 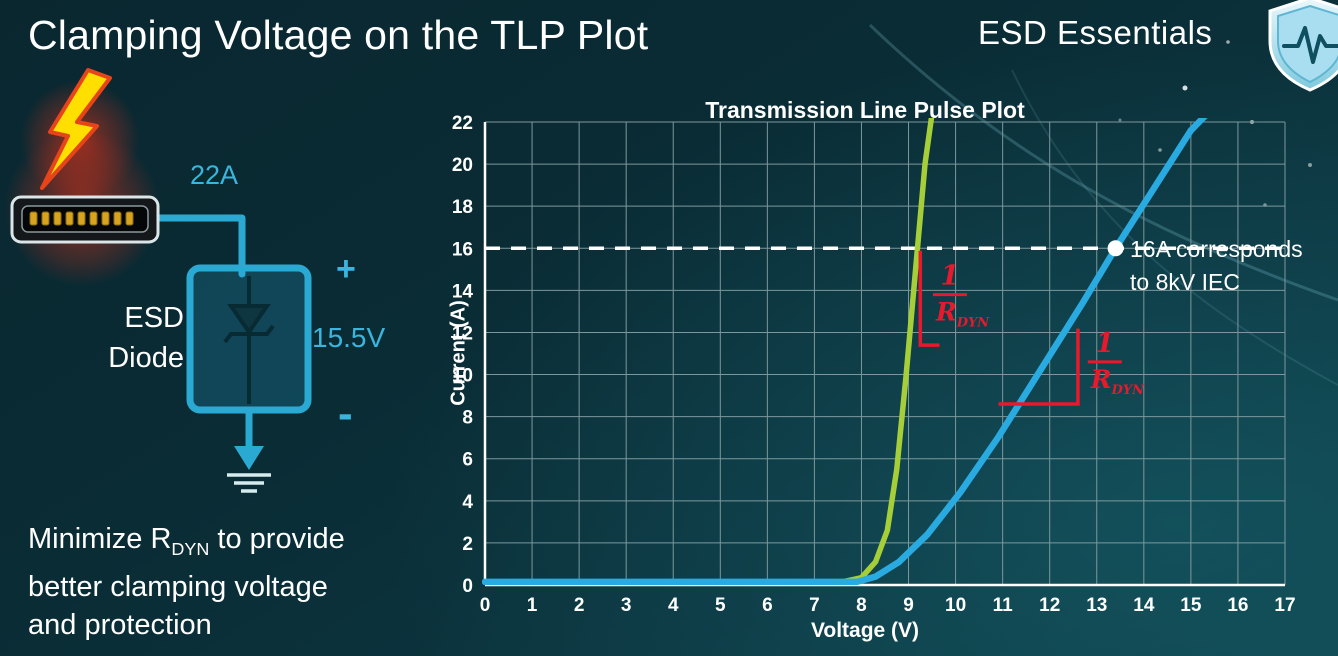 I want to click on x-tick-label: 13, so click(x=1096, y=605).